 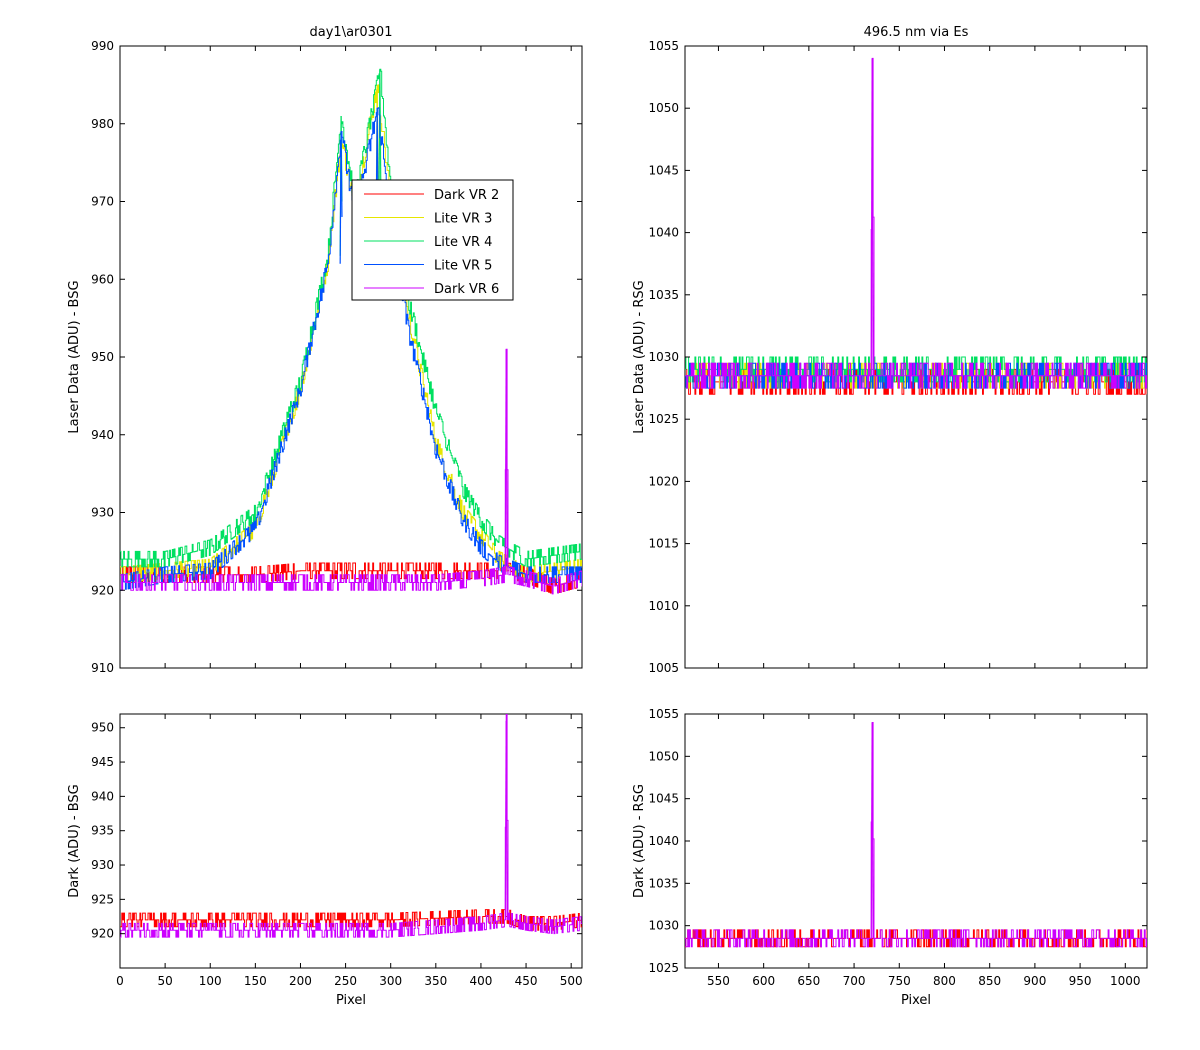 I want to click on legend-label: Lite VR 5, so click(x=463, y=266).